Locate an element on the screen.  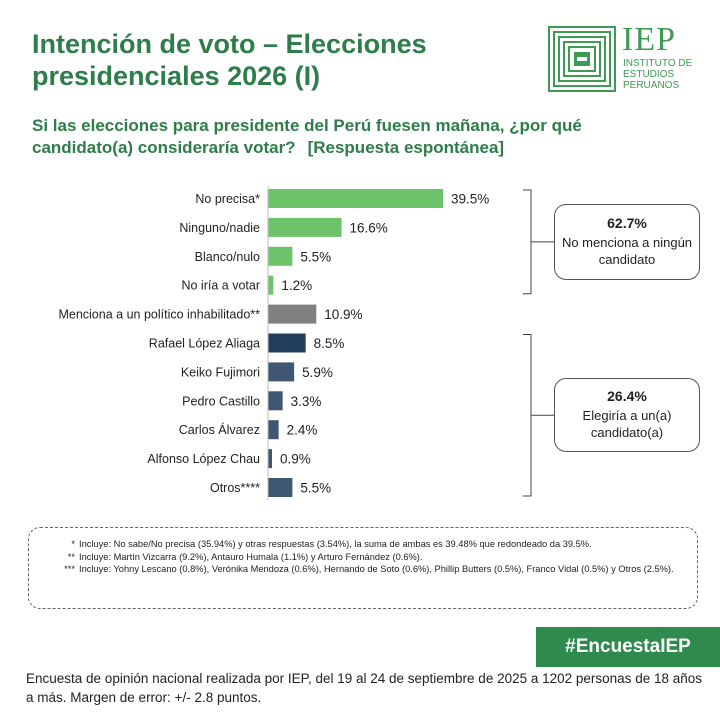
category-label: Blanco/nulo is located at coordinates (227, 257).